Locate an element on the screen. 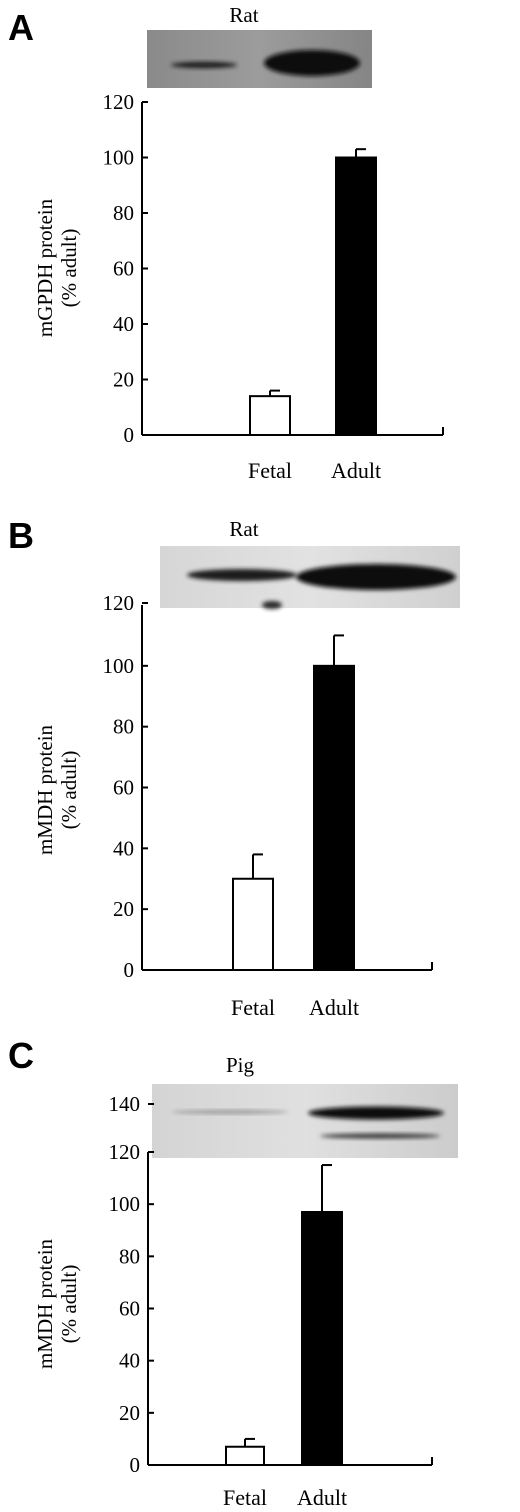 This screenshot has height=1512, width=520. panel-a-category-label-adult: Adult is located at coordinates (356, 470).